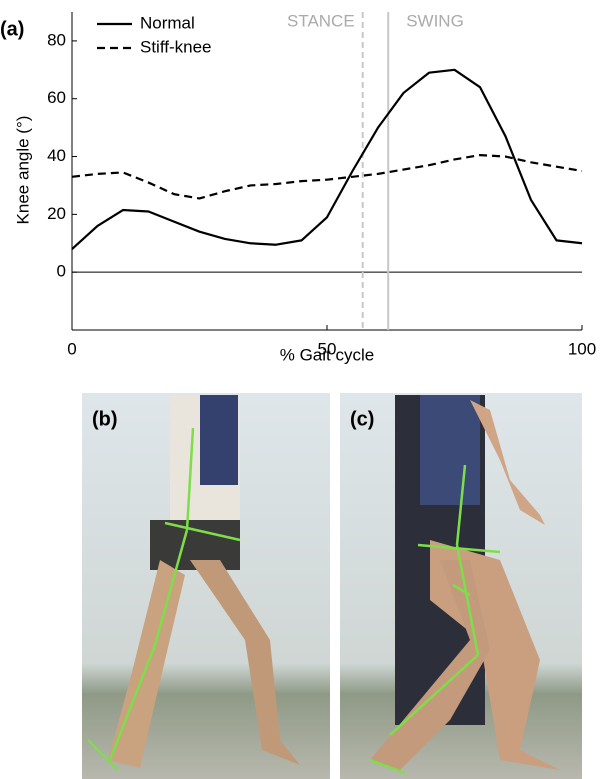 The width and height of the screenshot is (602, 779). What do you see at coordinates (327, 348) in the screenshot?
I see `x-tick-label: 50` at bounding box center [327, 348].